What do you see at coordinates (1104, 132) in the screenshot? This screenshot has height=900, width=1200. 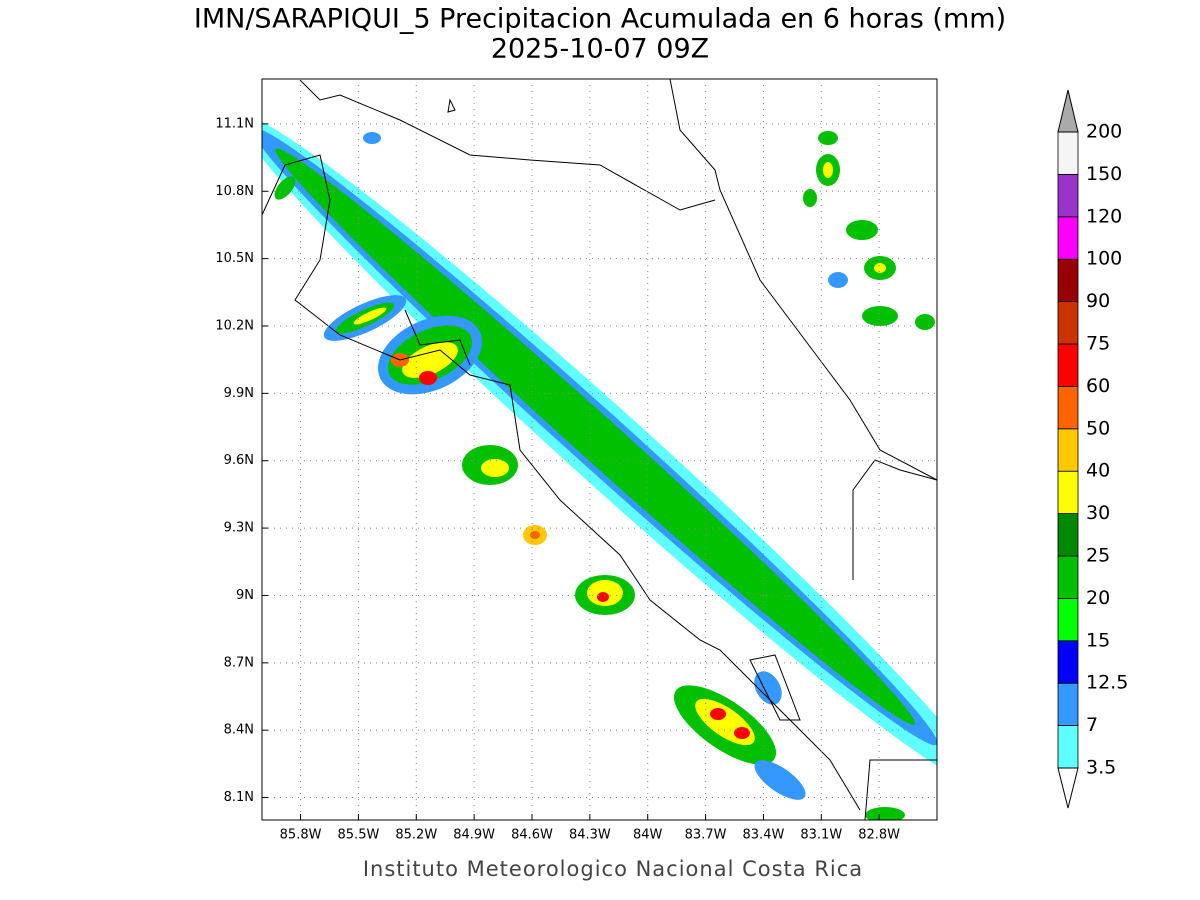 I see `colorbar-label: 200` at bounding box center [1104, 132].